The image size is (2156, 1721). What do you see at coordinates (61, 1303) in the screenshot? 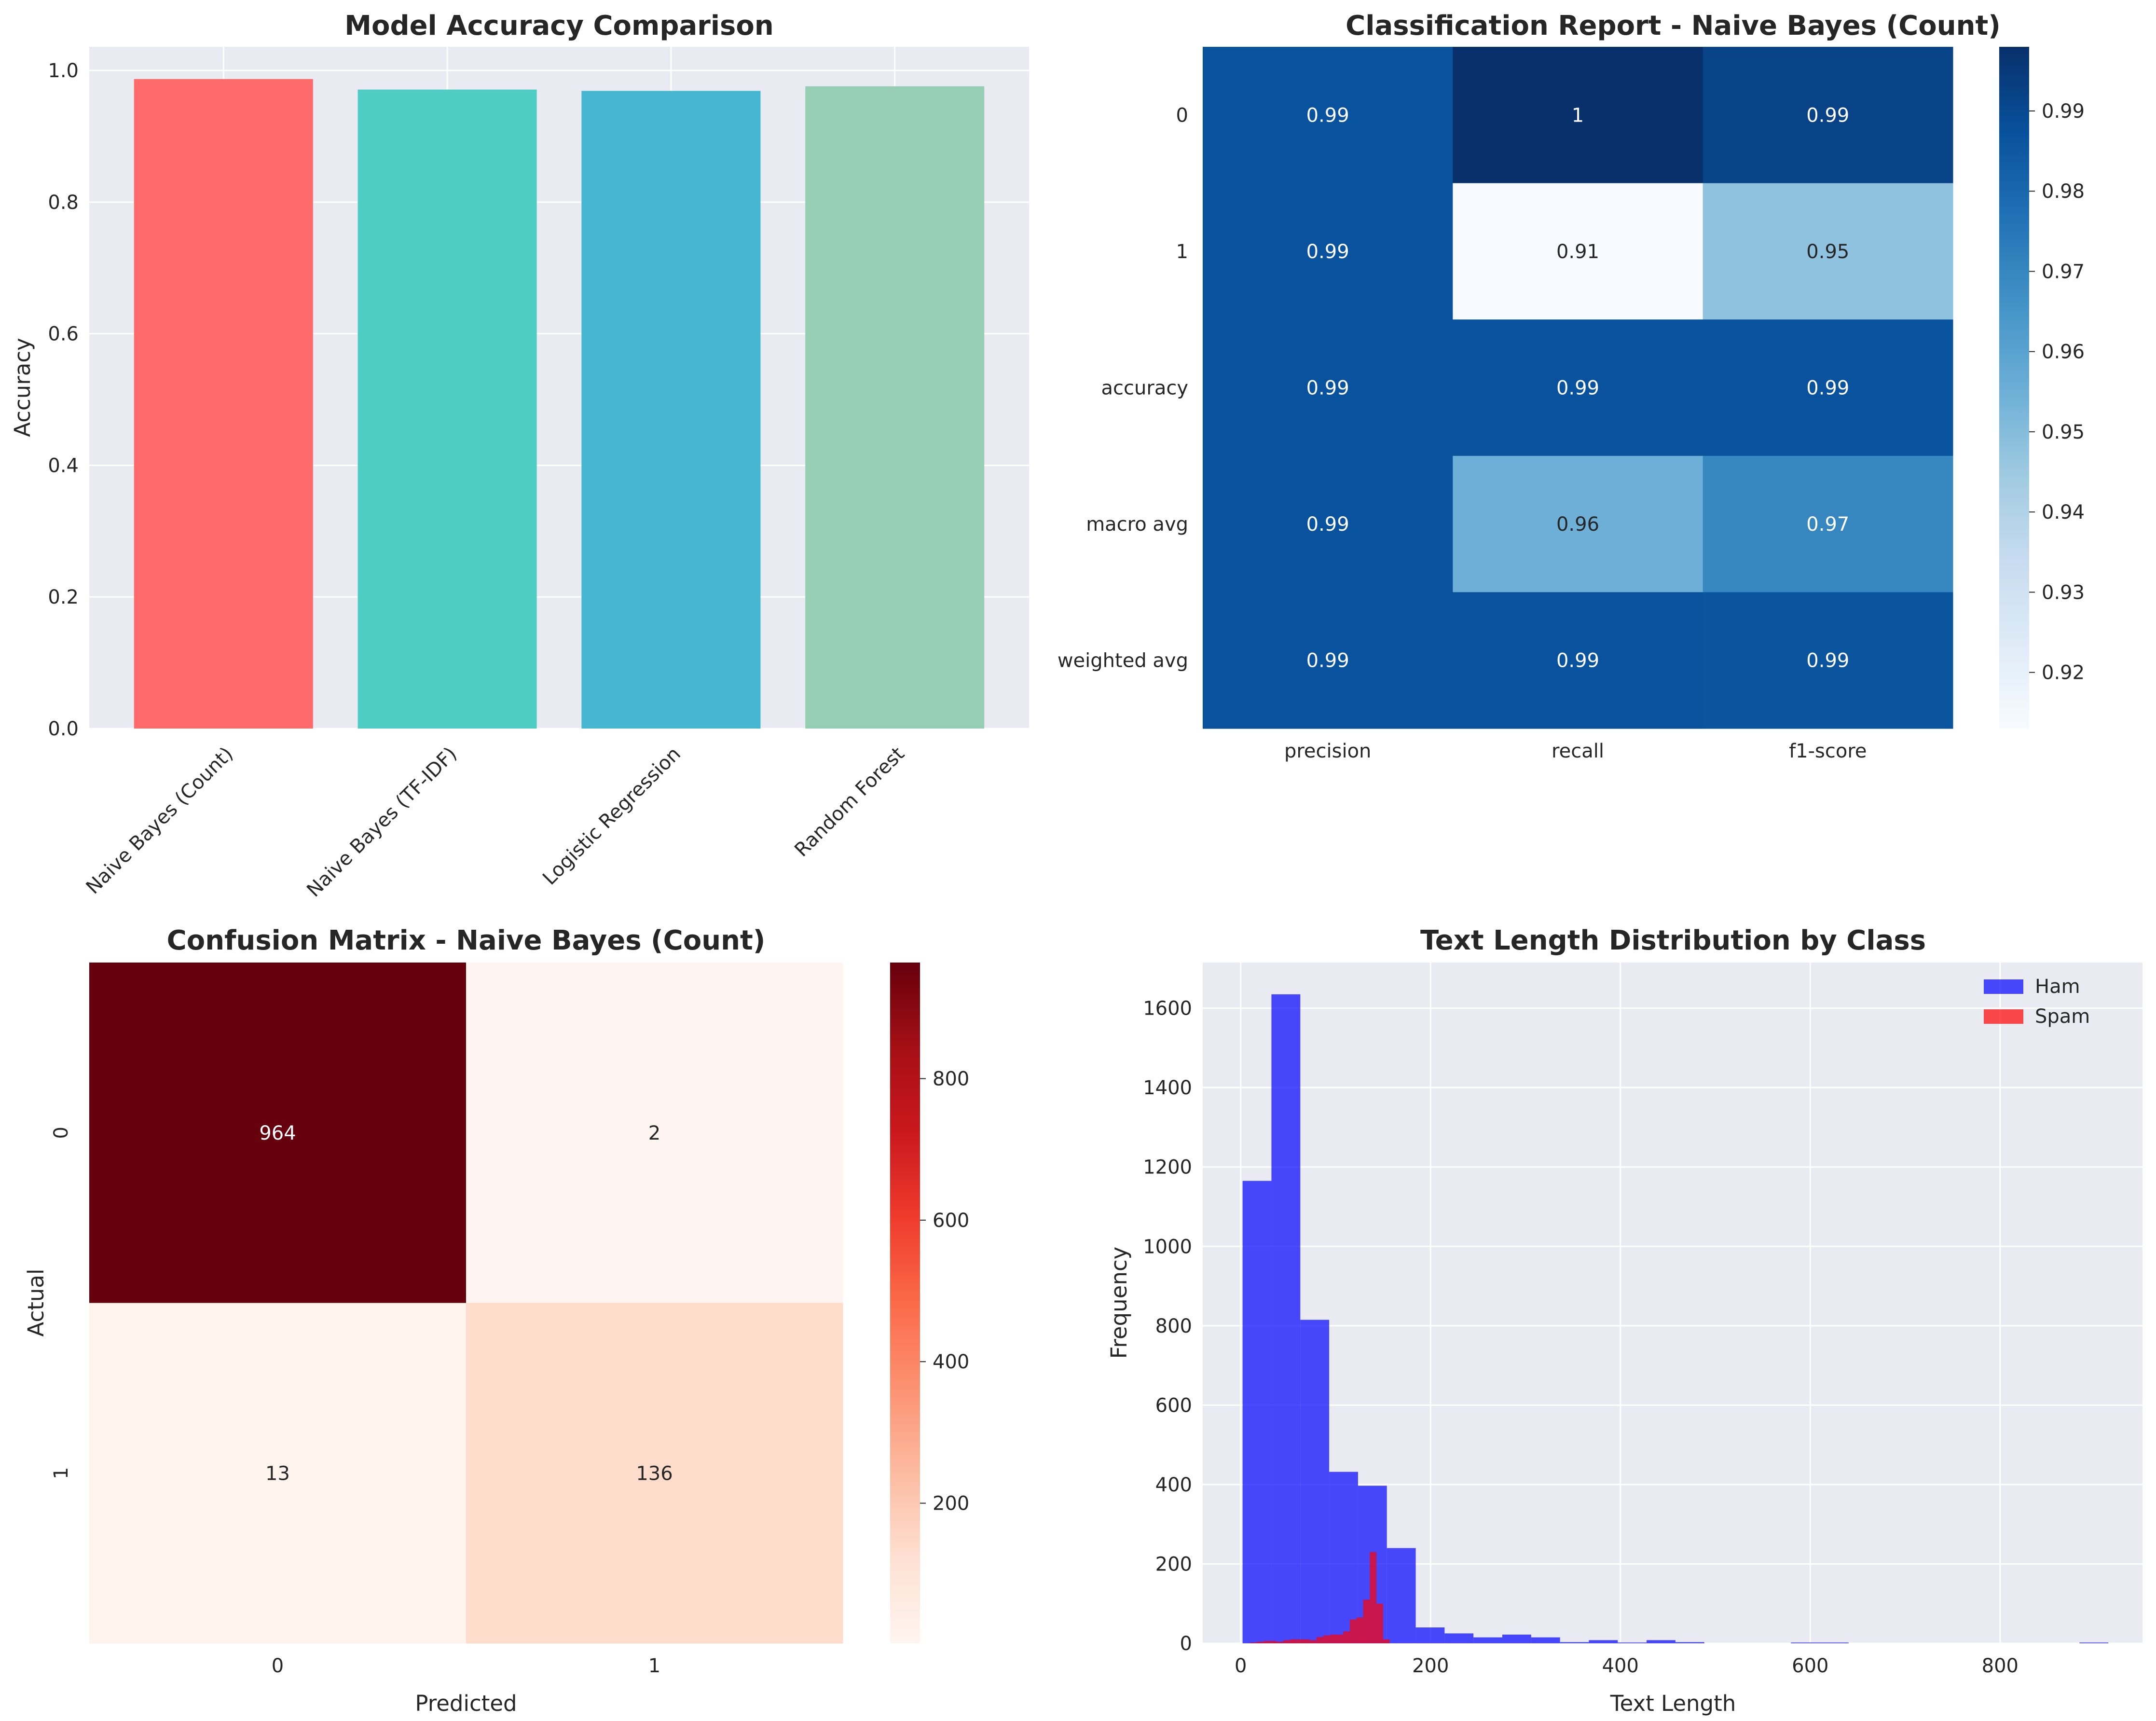
I see `confusion-row-labels: 01` at bounding box center [61, 1303].